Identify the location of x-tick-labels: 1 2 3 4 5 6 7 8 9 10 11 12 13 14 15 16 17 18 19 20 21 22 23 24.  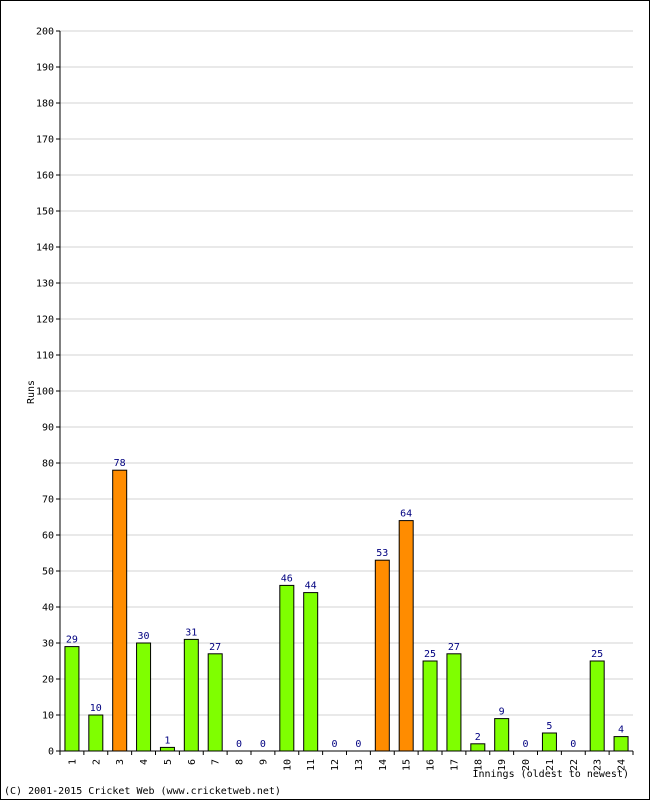
(347, 765).